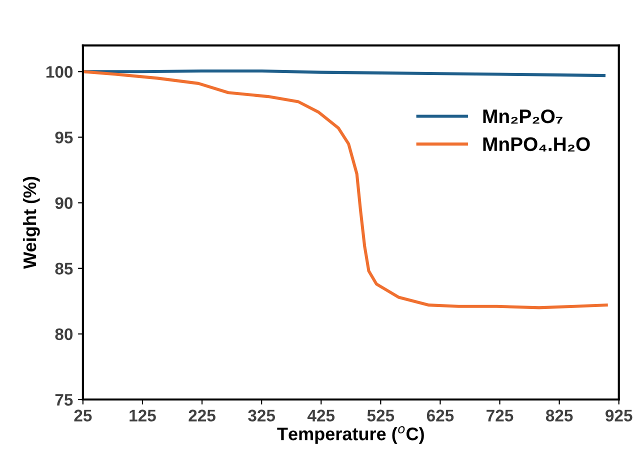 The width and height of the screenshot is (638, 454). What do you see at coordinates (64, 400) in the screenshot?
I see `y-tick-label: 75` at bounding box center [64, 400].